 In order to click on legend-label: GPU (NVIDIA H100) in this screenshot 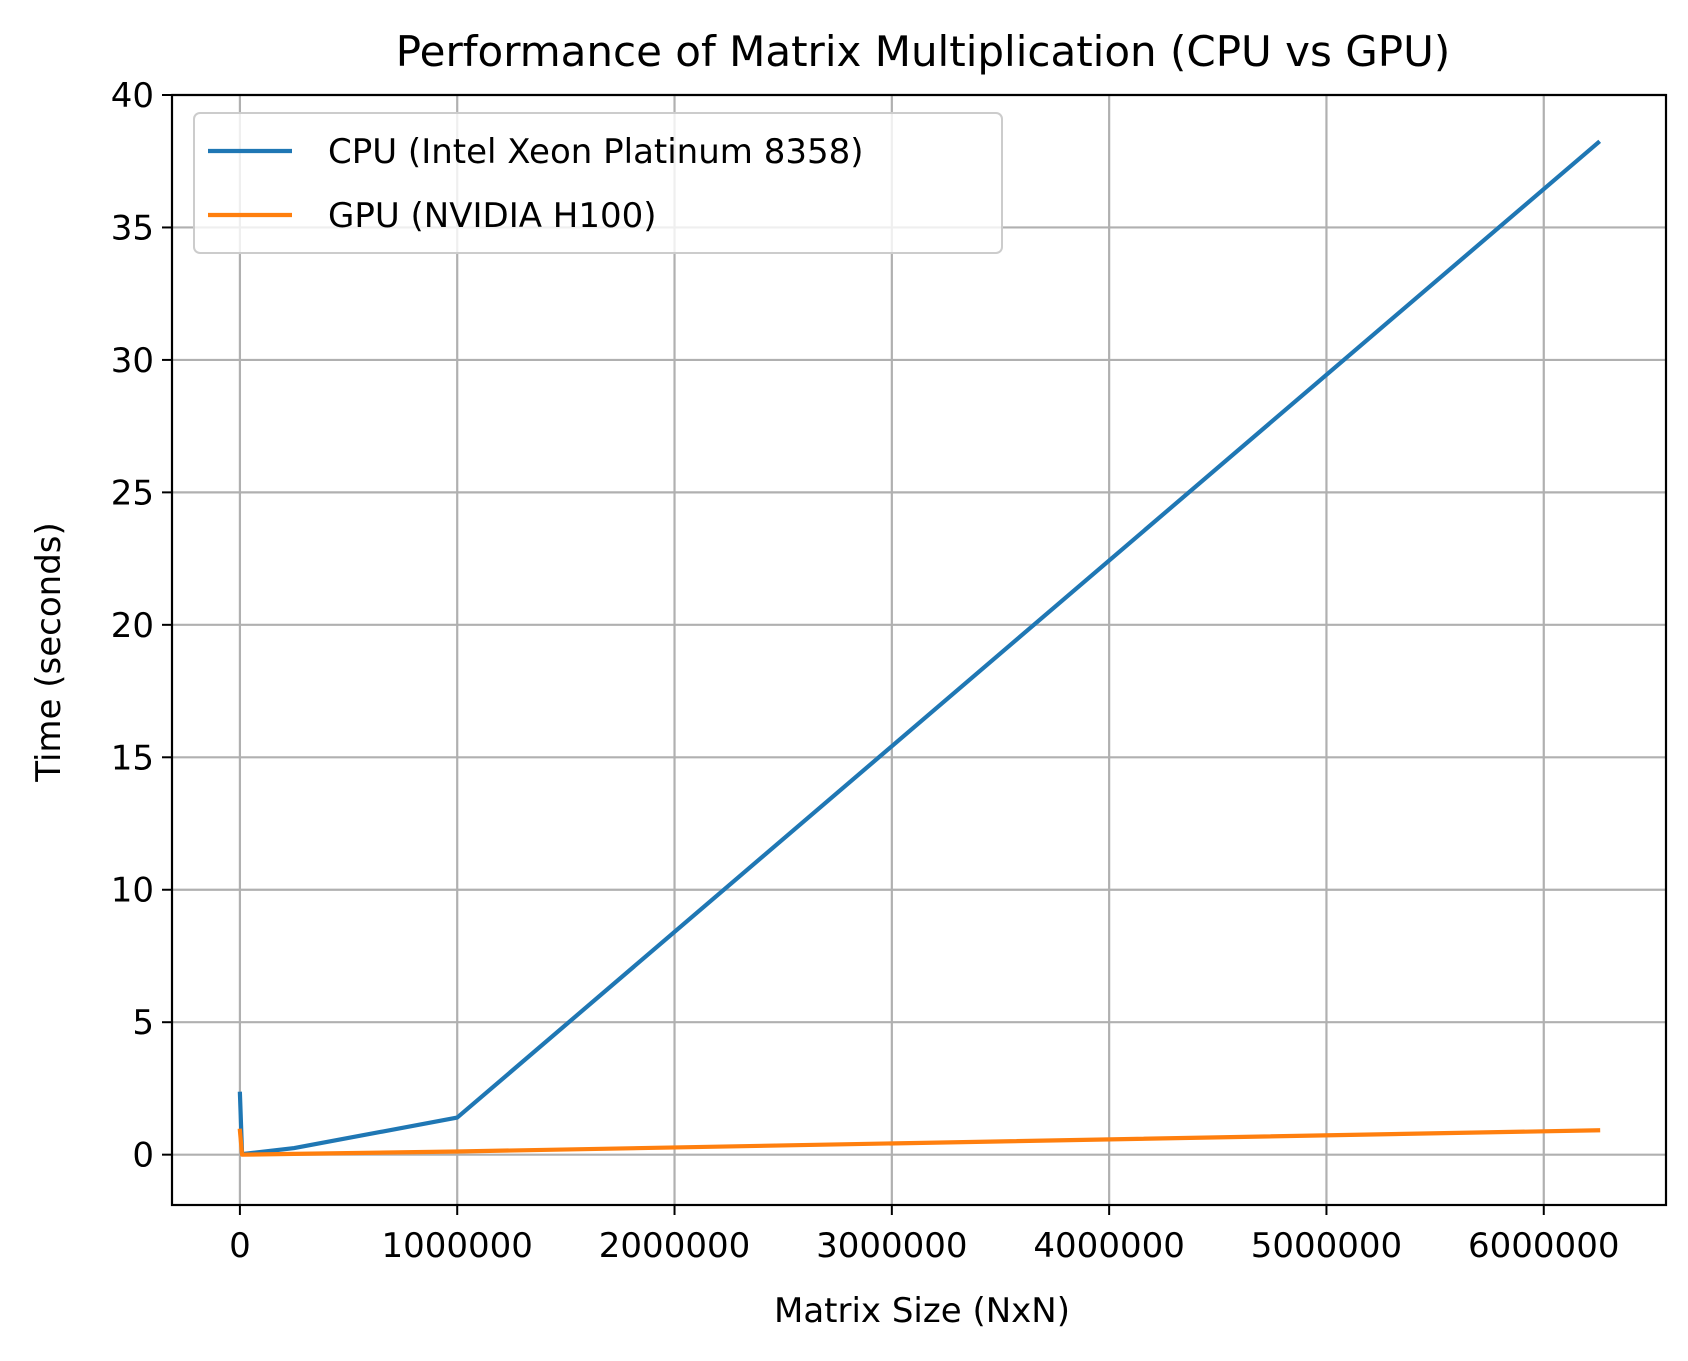, I will do `click(492, 216)`.